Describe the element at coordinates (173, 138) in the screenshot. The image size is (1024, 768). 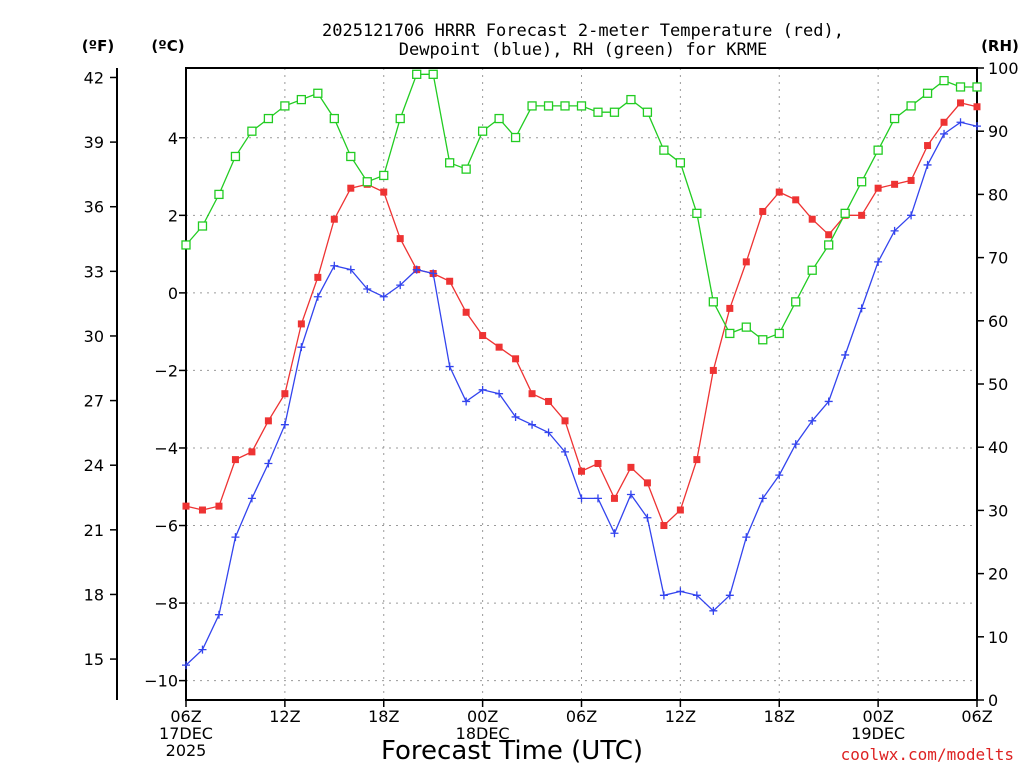
I see `celsius-tick-label: 4` at that location.